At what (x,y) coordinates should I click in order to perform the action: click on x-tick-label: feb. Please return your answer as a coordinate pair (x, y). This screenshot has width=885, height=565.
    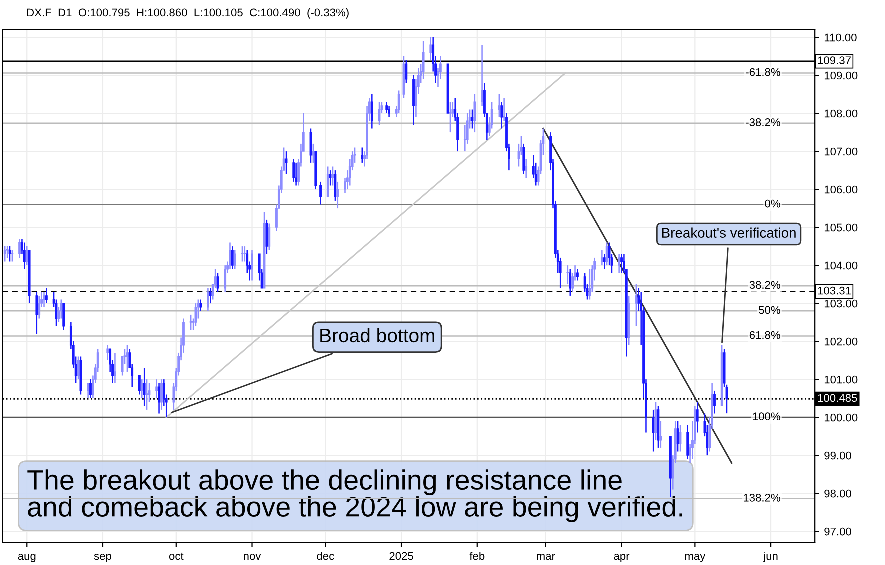
    Looking at the image, I should click on (477, 556).